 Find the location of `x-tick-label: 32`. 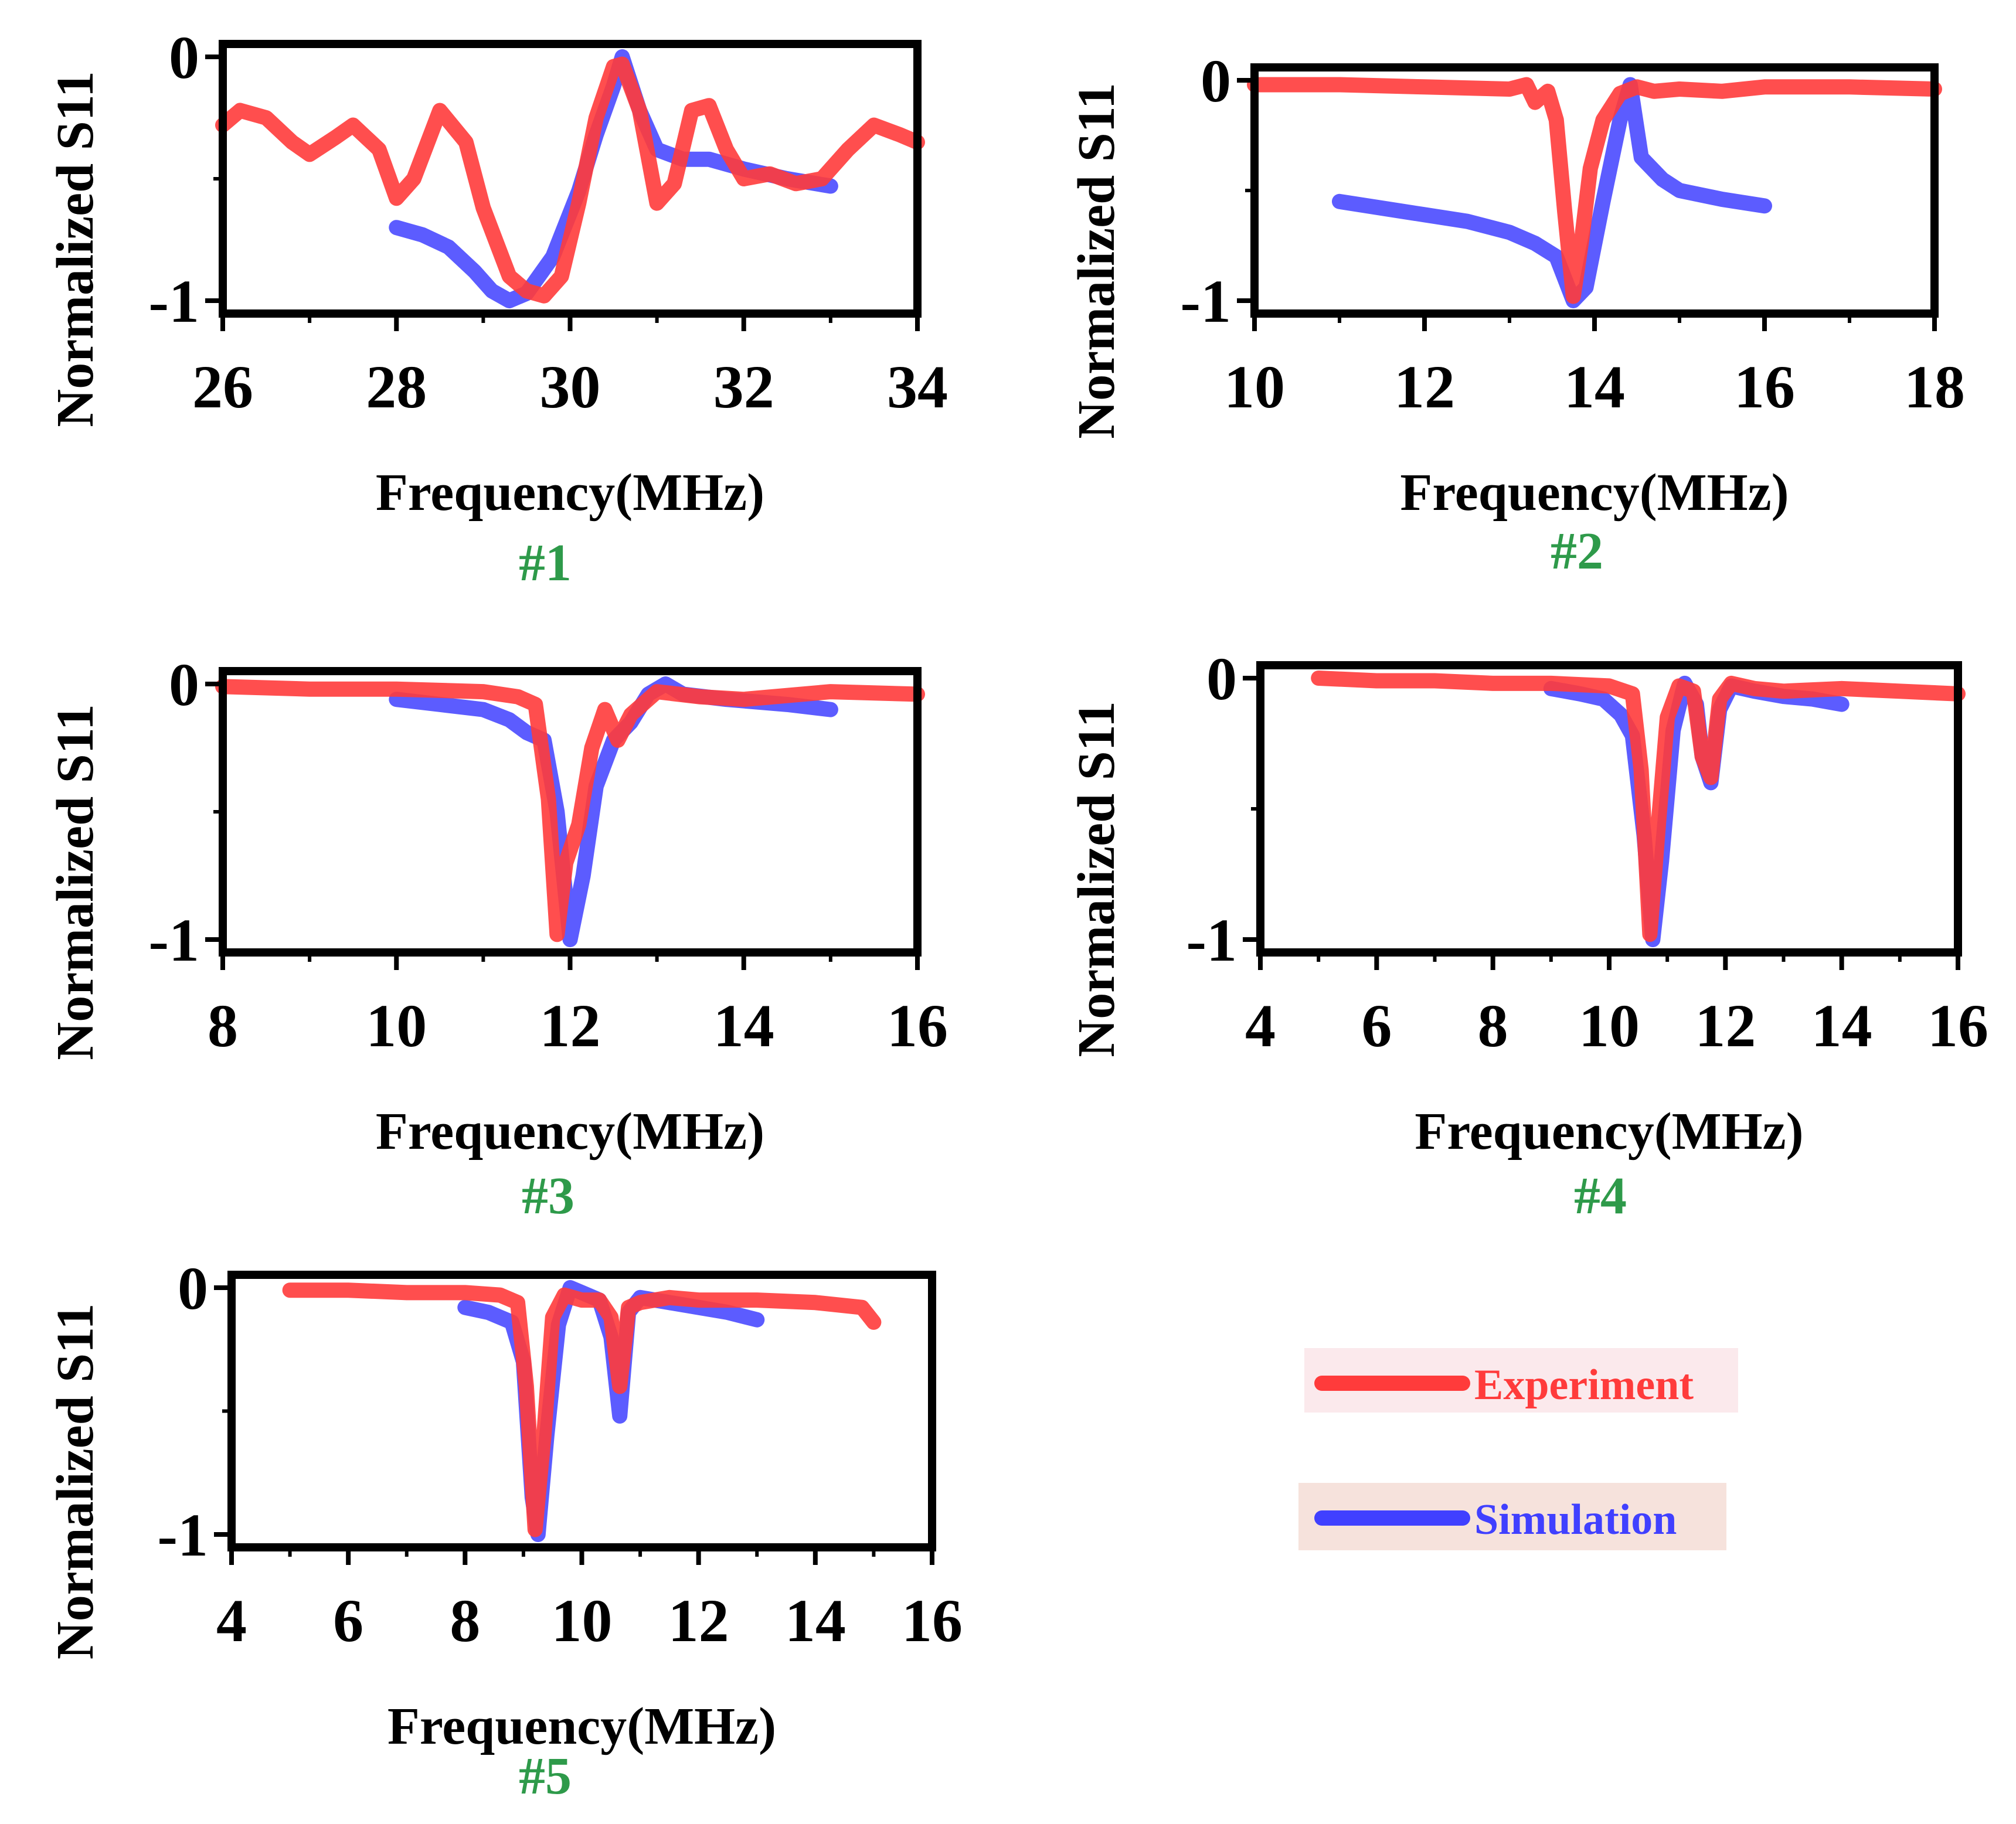

x-tick-label: 32 is located at coordinates (743, 387).